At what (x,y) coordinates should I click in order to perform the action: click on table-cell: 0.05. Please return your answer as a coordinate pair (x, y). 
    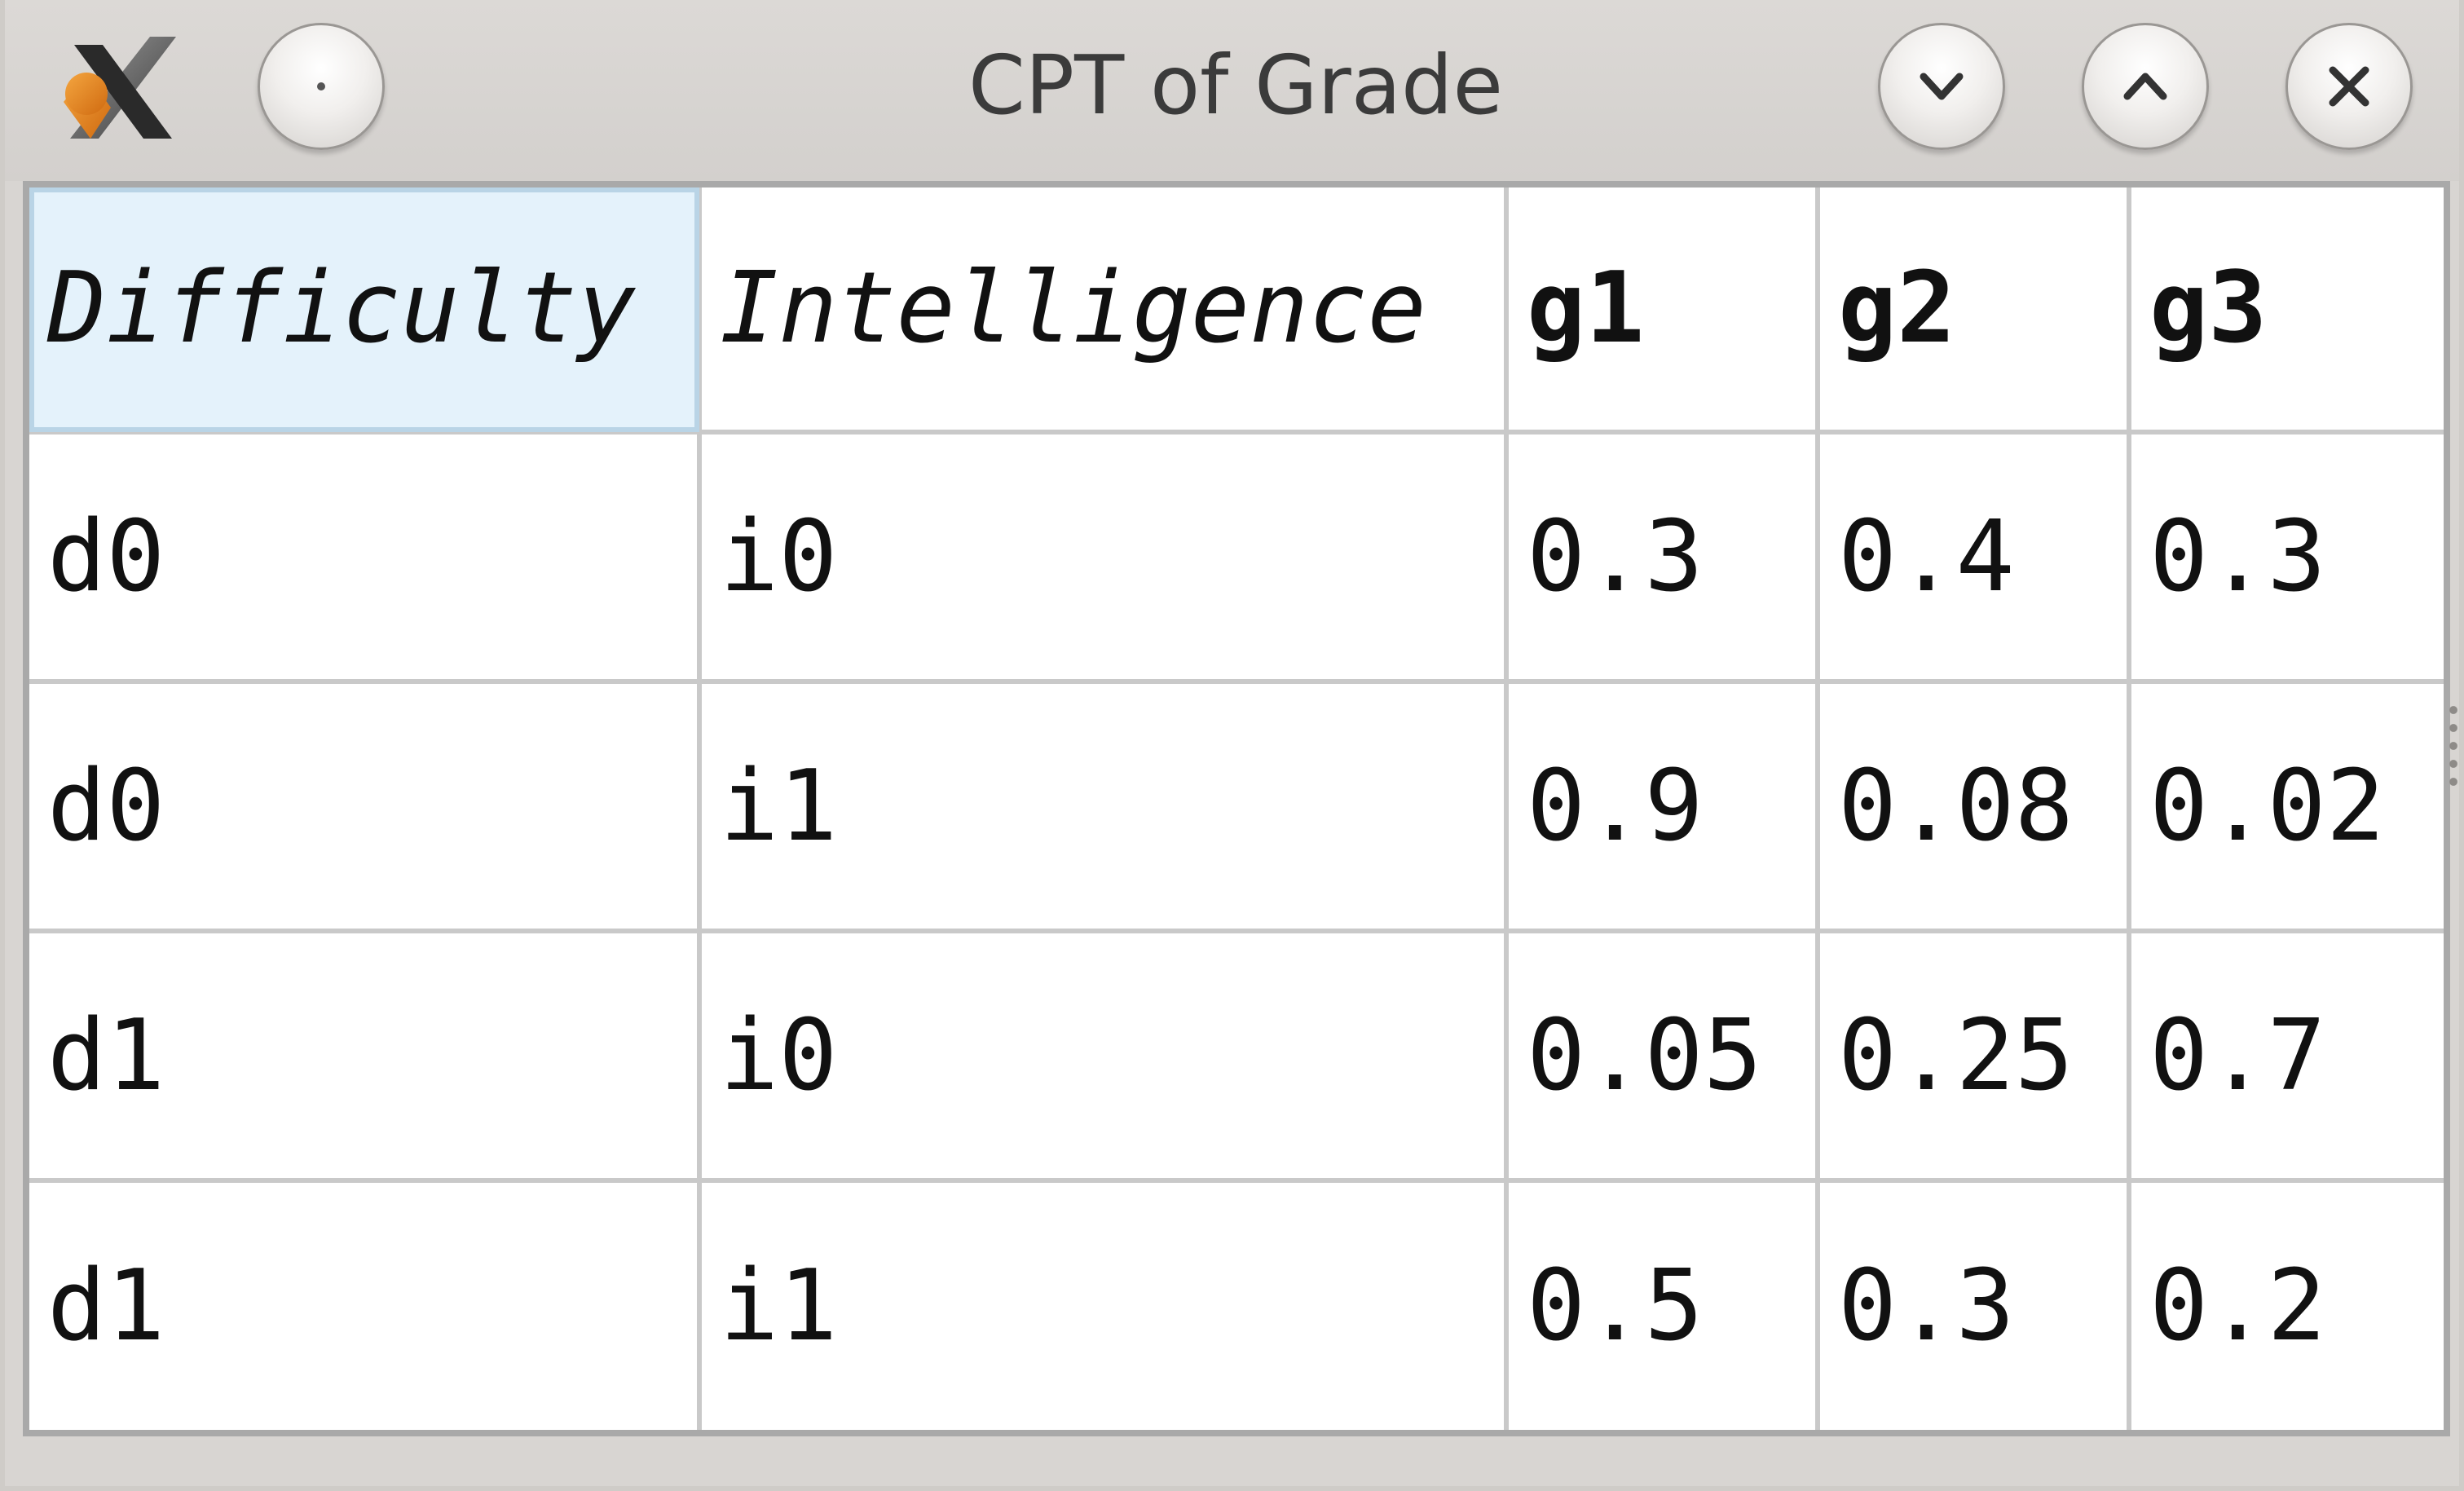
    Looking at the image, I should click on (1662, 1056).